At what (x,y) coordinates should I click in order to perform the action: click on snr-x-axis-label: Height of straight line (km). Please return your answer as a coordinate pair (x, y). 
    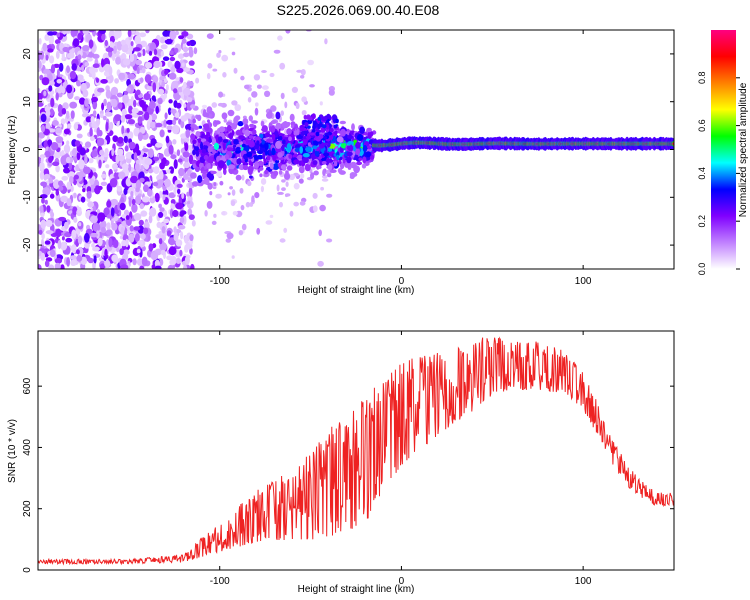
    Looking at the image, I should click on (356, 589).